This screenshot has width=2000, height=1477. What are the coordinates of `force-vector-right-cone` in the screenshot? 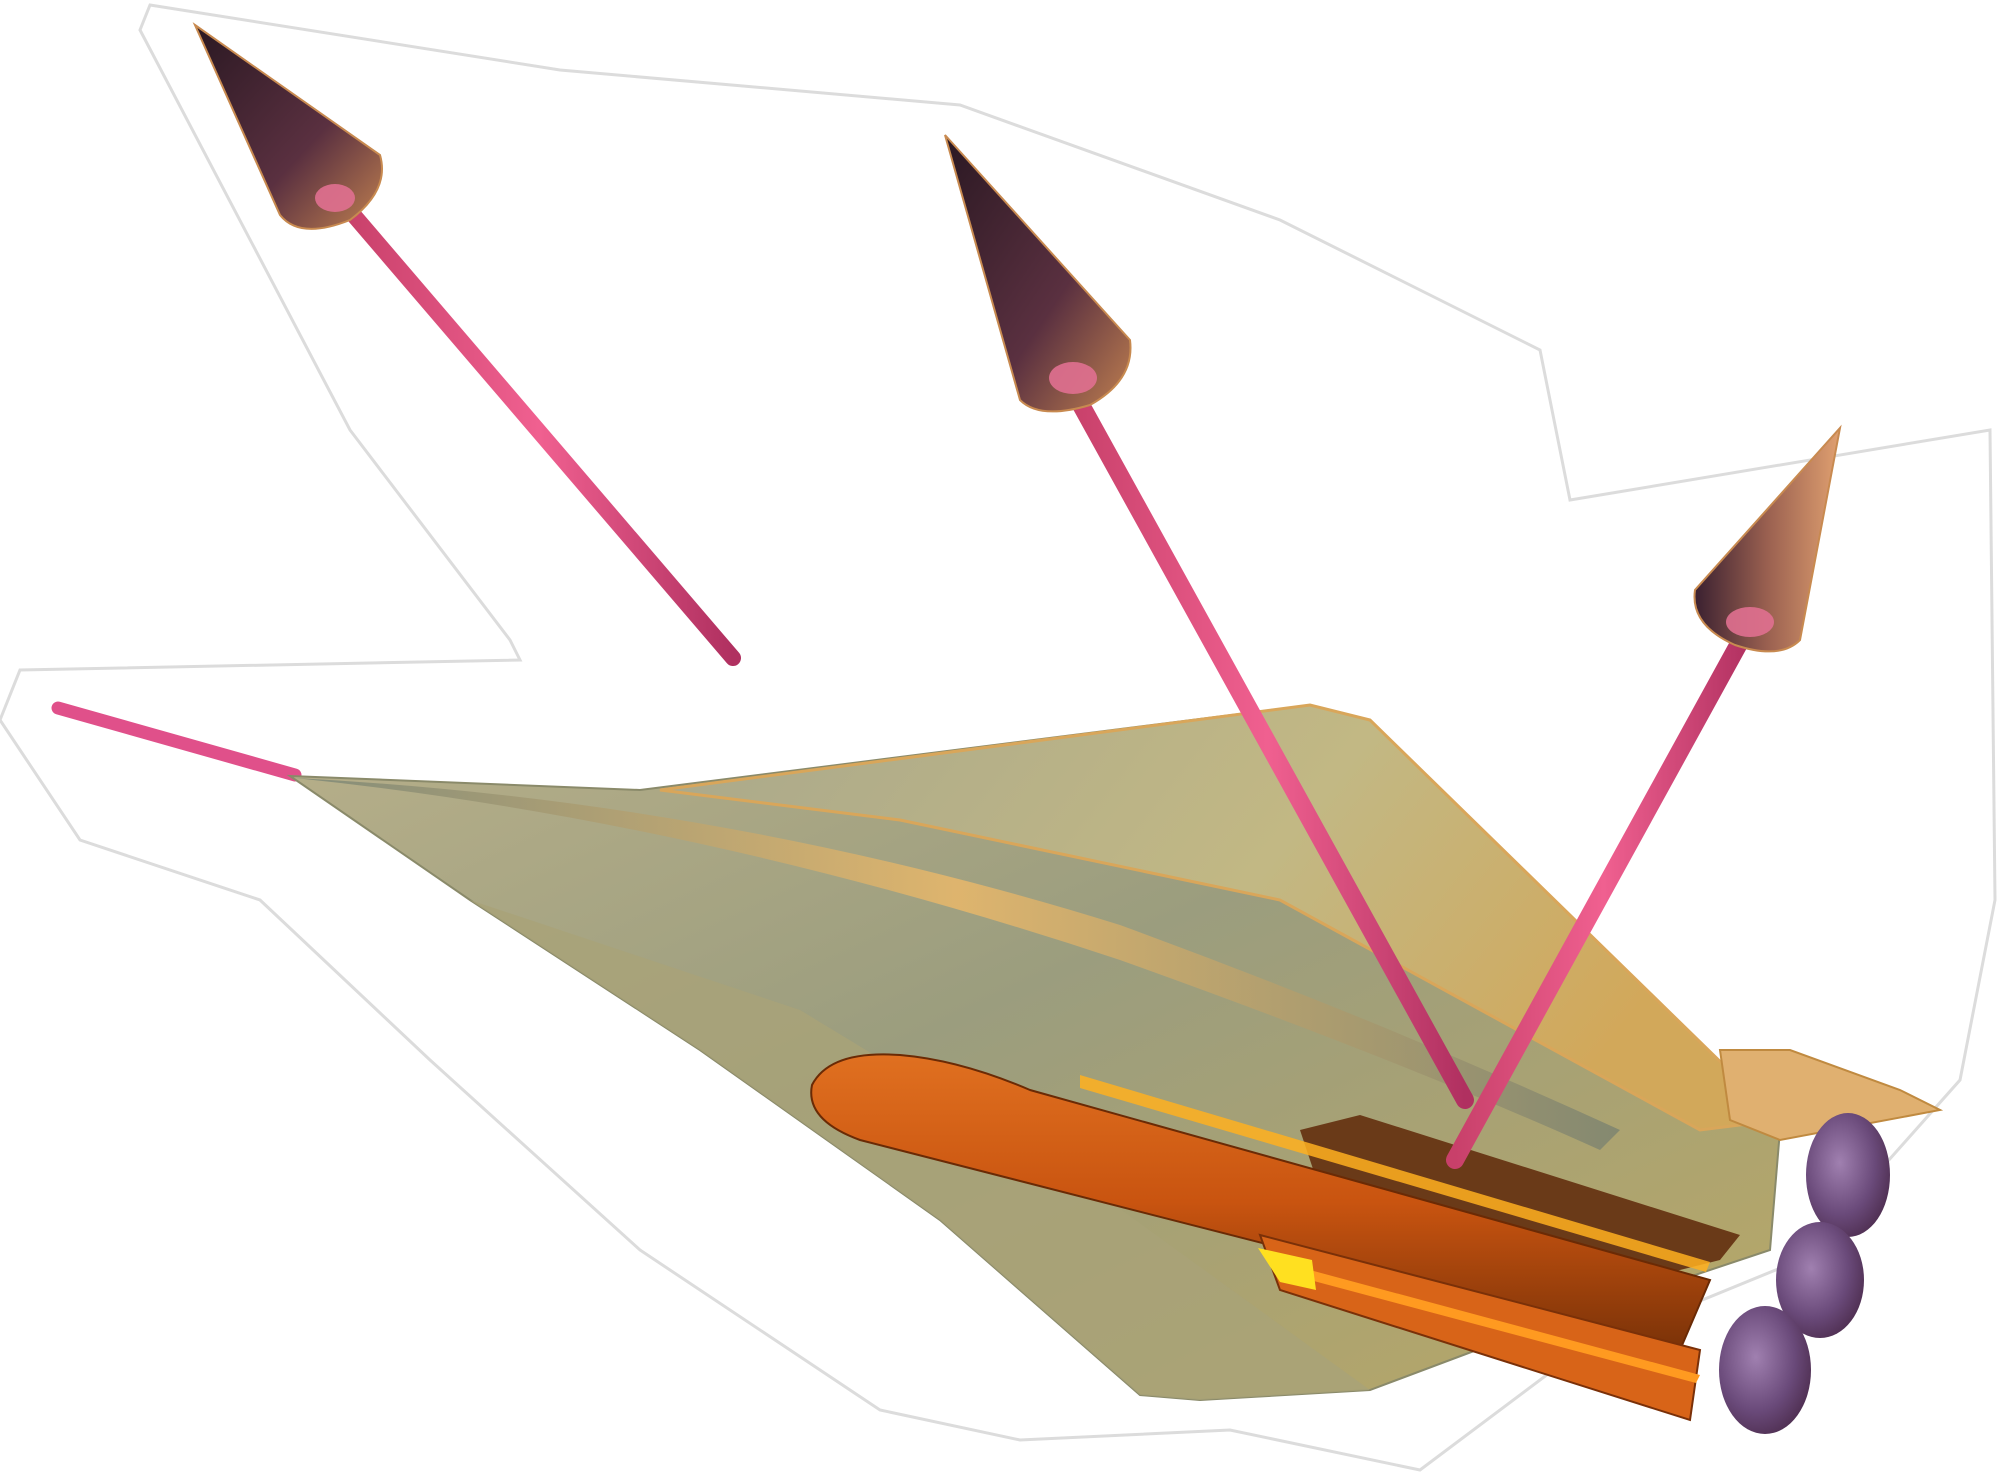 It's located at (1767, 538).